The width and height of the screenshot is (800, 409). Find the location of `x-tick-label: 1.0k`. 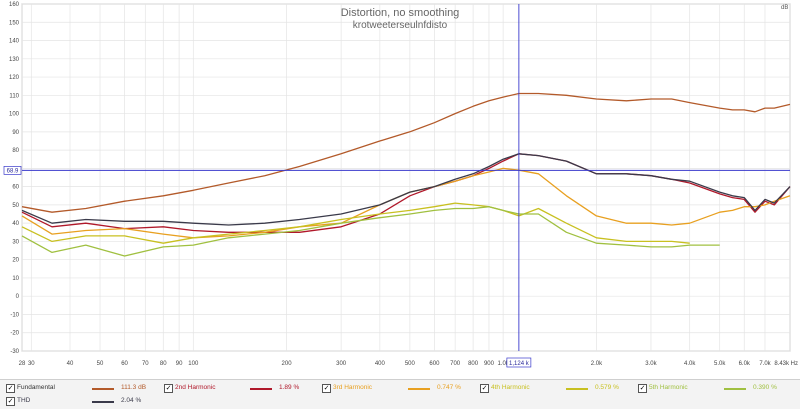

x-tick-label: 1.0k is located at coordinates (503, 364).